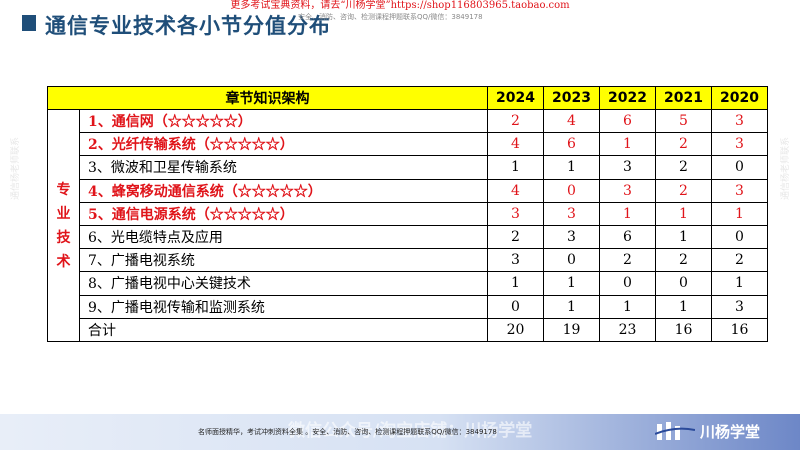  Describe the element at coordinates (63, 261) in the screenshot. I see `section-label-char: 术` at that location.